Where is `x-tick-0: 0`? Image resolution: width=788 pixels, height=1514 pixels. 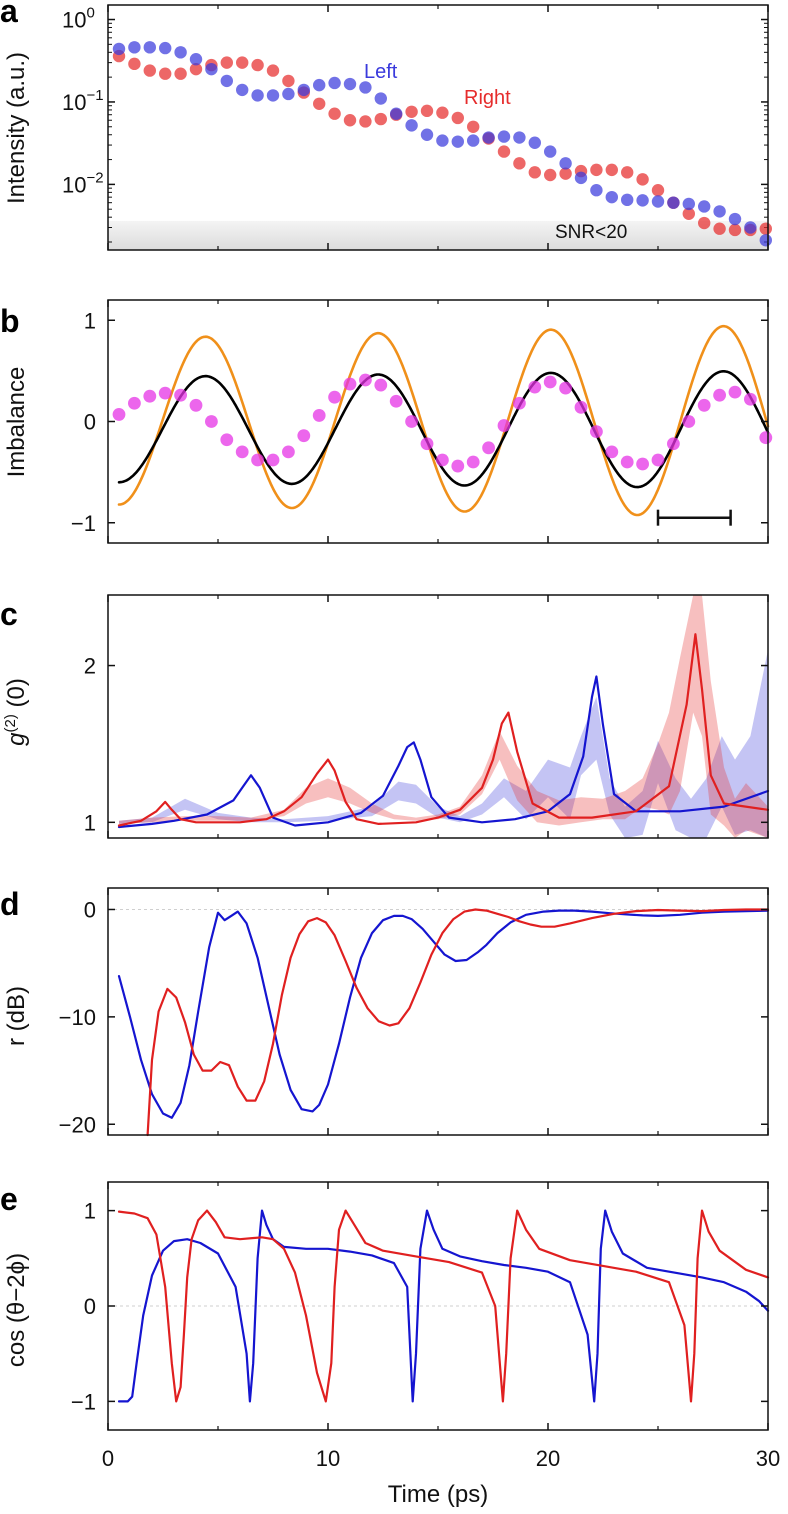
x-tick-0: 0 is located at coordinates (108, 1458).